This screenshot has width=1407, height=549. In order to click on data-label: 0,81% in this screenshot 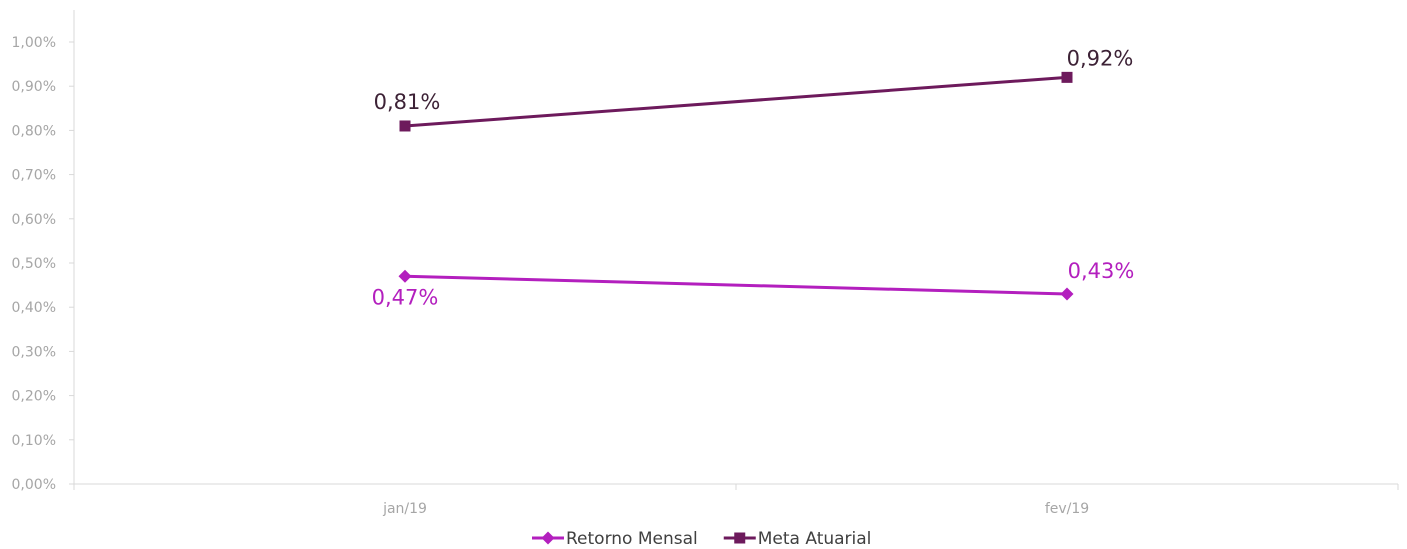, I will do `click(407, 102)`.